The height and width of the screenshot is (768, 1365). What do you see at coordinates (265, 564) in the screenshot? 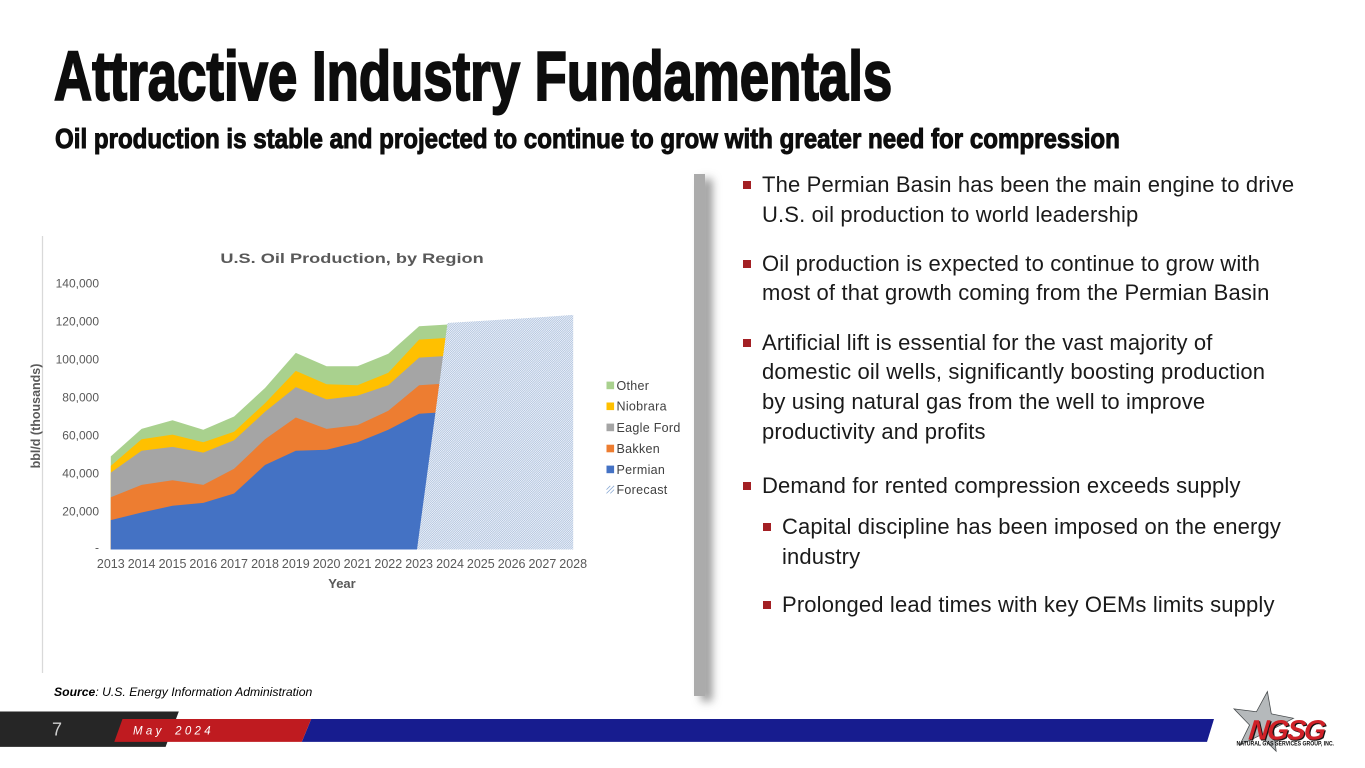
I see `svg-text: 2018` at bounding box center [265, 564].